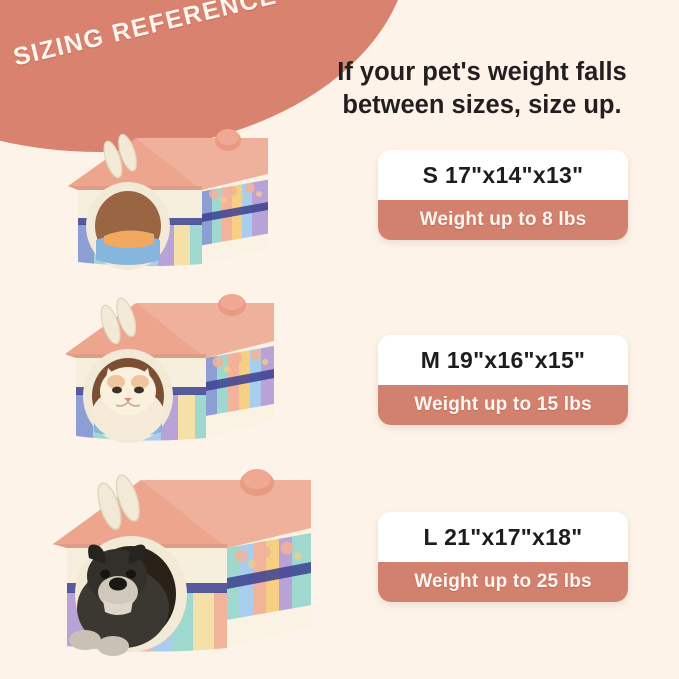 Image resolution: width=679 pixels, height=679 pixels. I want to click on size-card-small: S 17"x14"x13" Weight up to 8 lbs, so click(503, 195).